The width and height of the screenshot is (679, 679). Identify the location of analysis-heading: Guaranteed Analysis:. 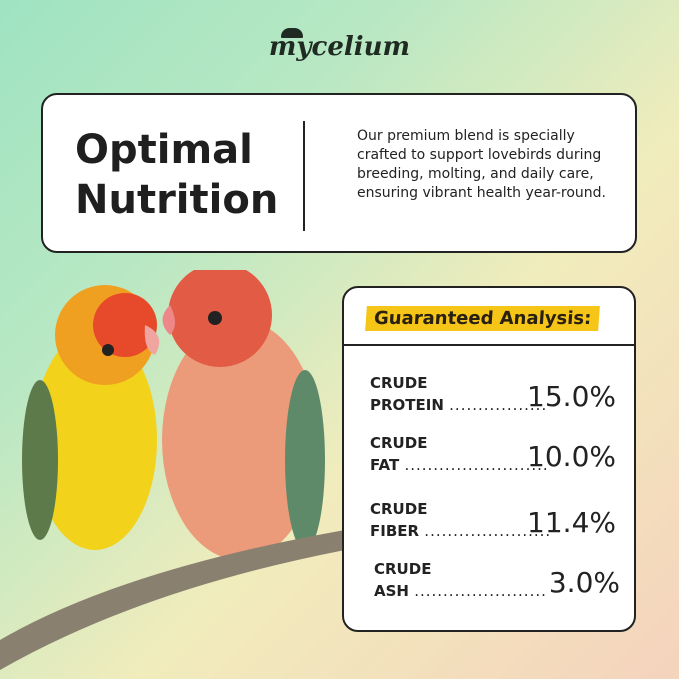
(483, 318).